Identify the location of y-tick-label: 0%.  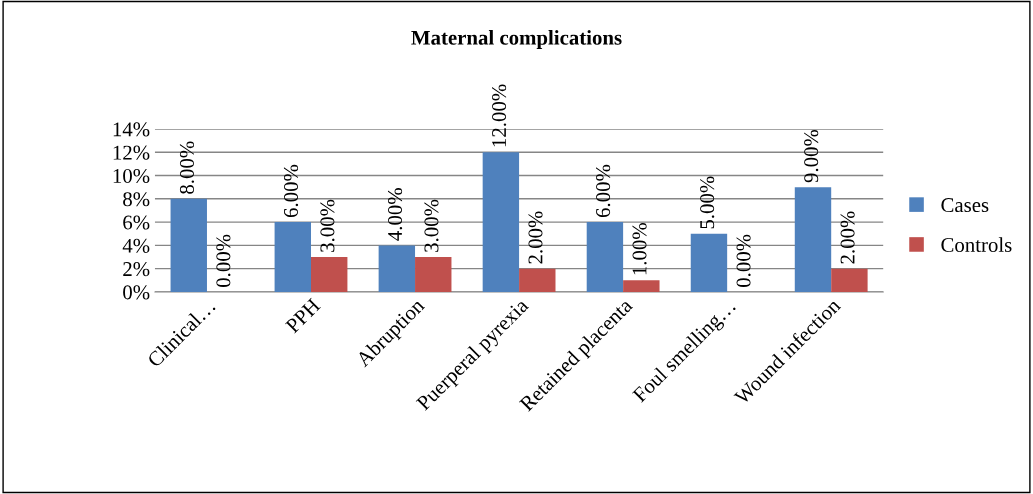
(136, 292).